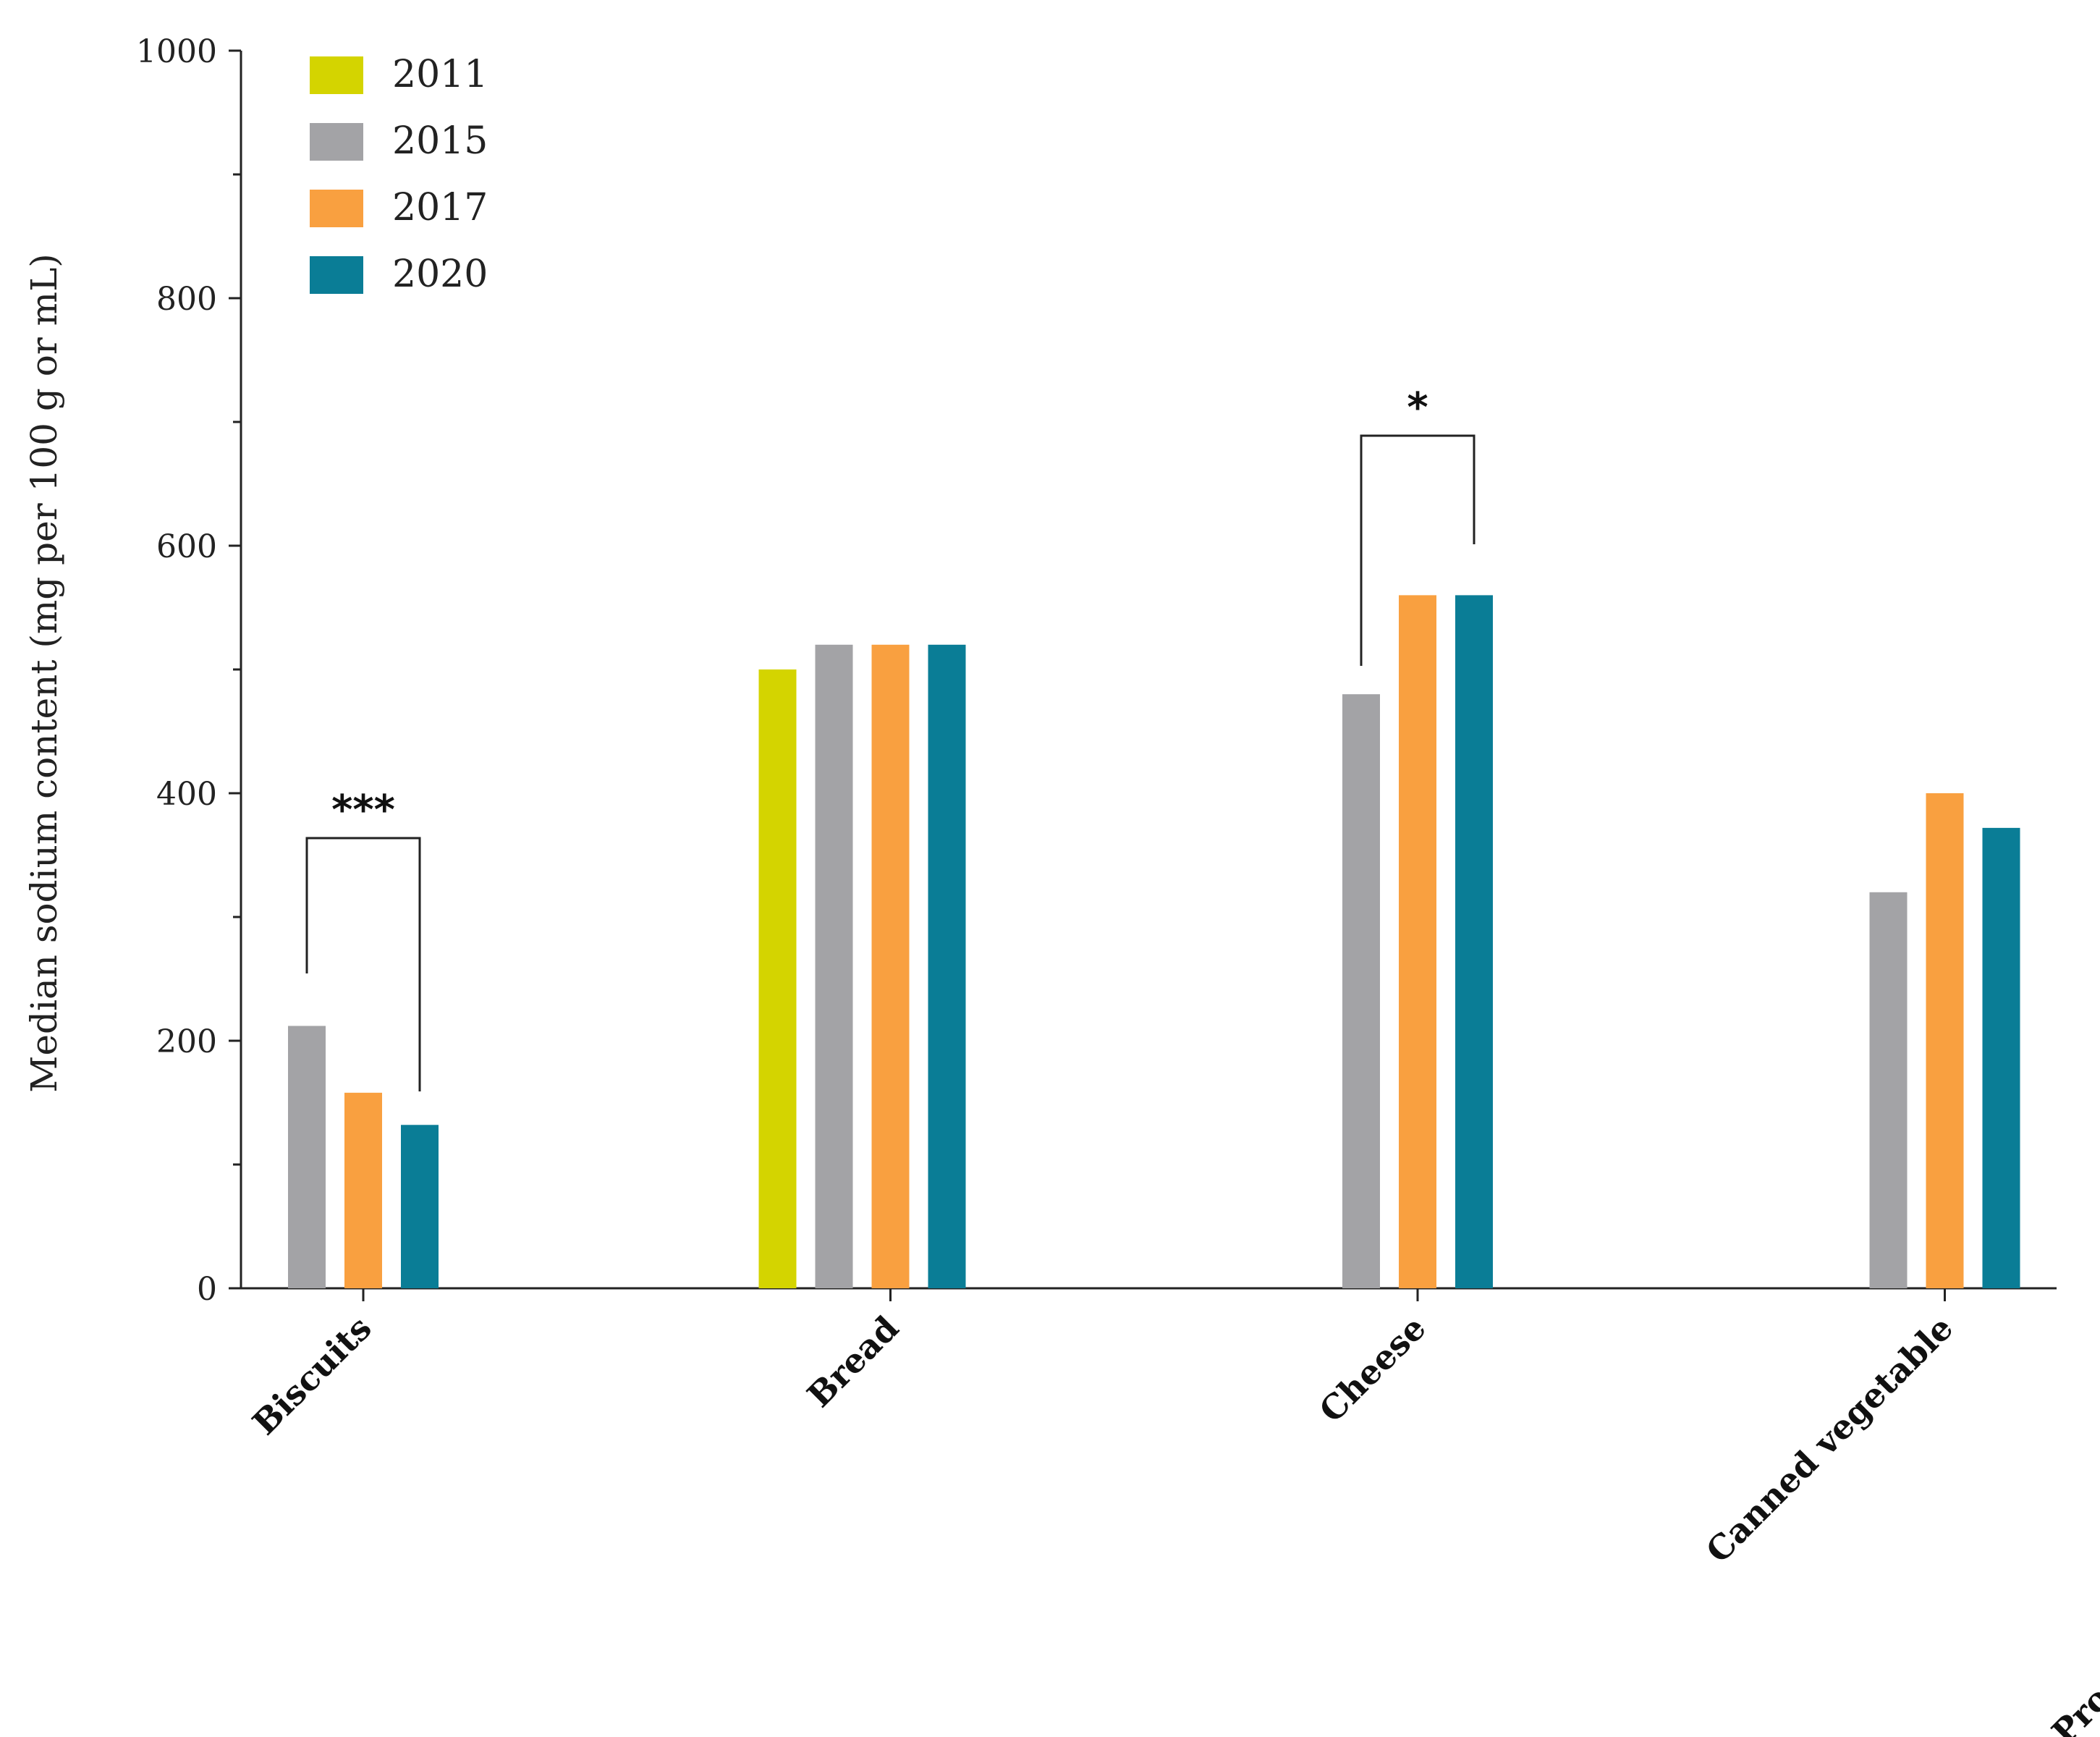 This screenshot has height=1737, width=2100. Describe the element at coordinates (363, 810) in the screenshot. I see `significance-label: ***` at that location.